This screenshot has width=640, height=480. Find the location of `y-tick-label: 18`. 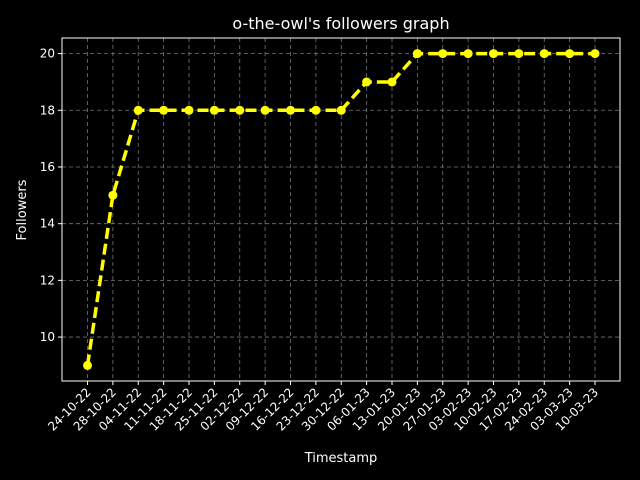

y-tick-label: 18 is located at coordinates (47, 110).